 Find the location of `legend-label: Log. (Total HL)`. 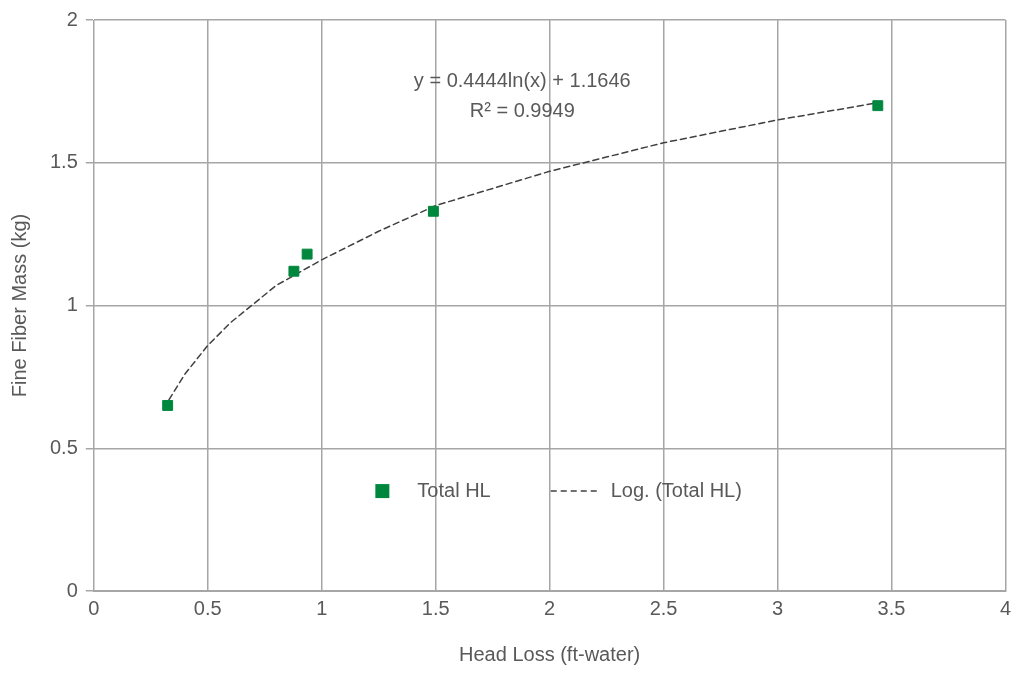

legend-label: Log. (Total HL) is located at coordinates (676, 489).